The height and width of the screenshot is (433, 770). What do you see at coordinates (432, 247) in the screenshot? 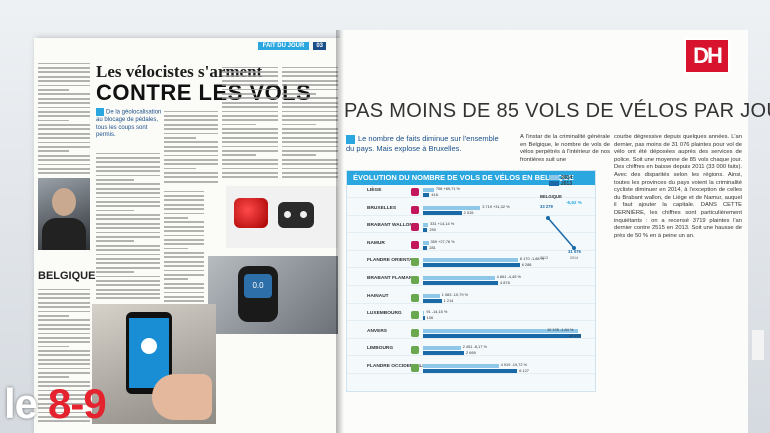
I see `value-2013-label: 281` at bounding box center [432, 247].